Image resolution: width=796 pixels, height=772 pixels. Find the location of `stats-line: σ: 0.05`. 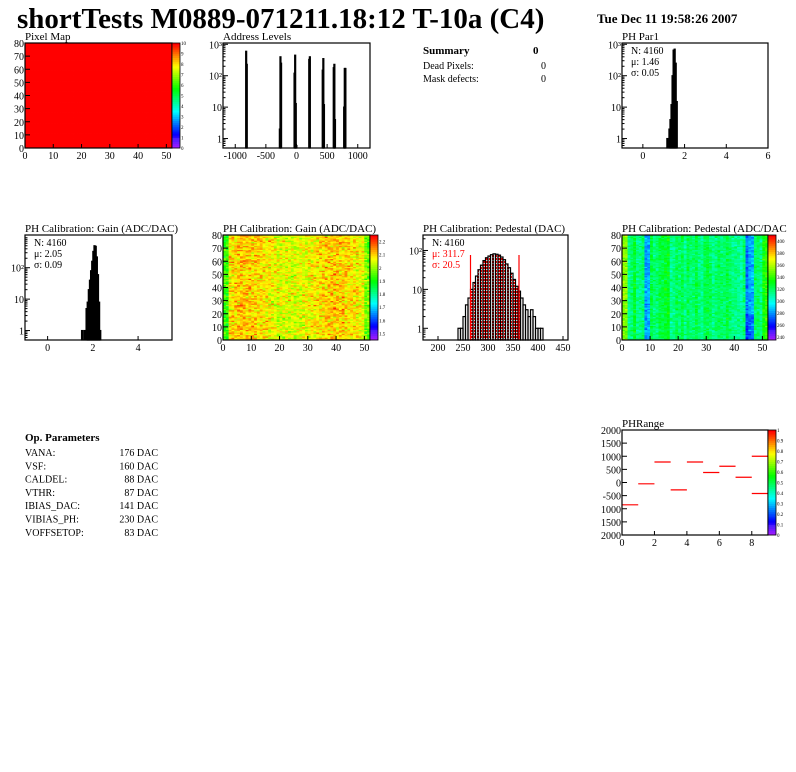

stats-line: σ: 0.05 is located at coordinates (645, 73).